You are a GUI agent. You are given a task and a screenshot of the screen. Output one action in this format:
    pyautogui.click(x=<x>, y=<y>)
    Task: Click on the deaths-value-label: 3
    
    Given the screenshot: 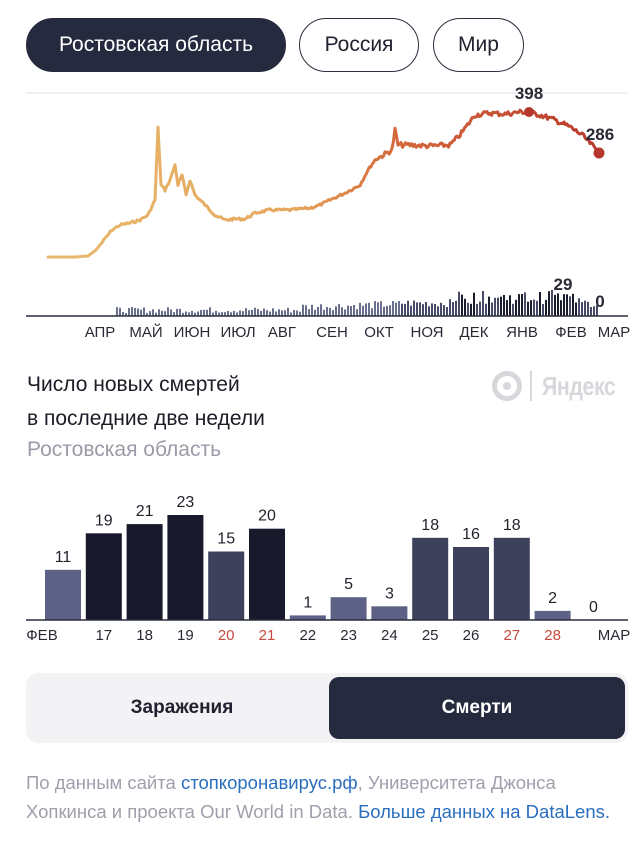 What is the action you would take?
    pyautogui.click(x=389, y=593)
    